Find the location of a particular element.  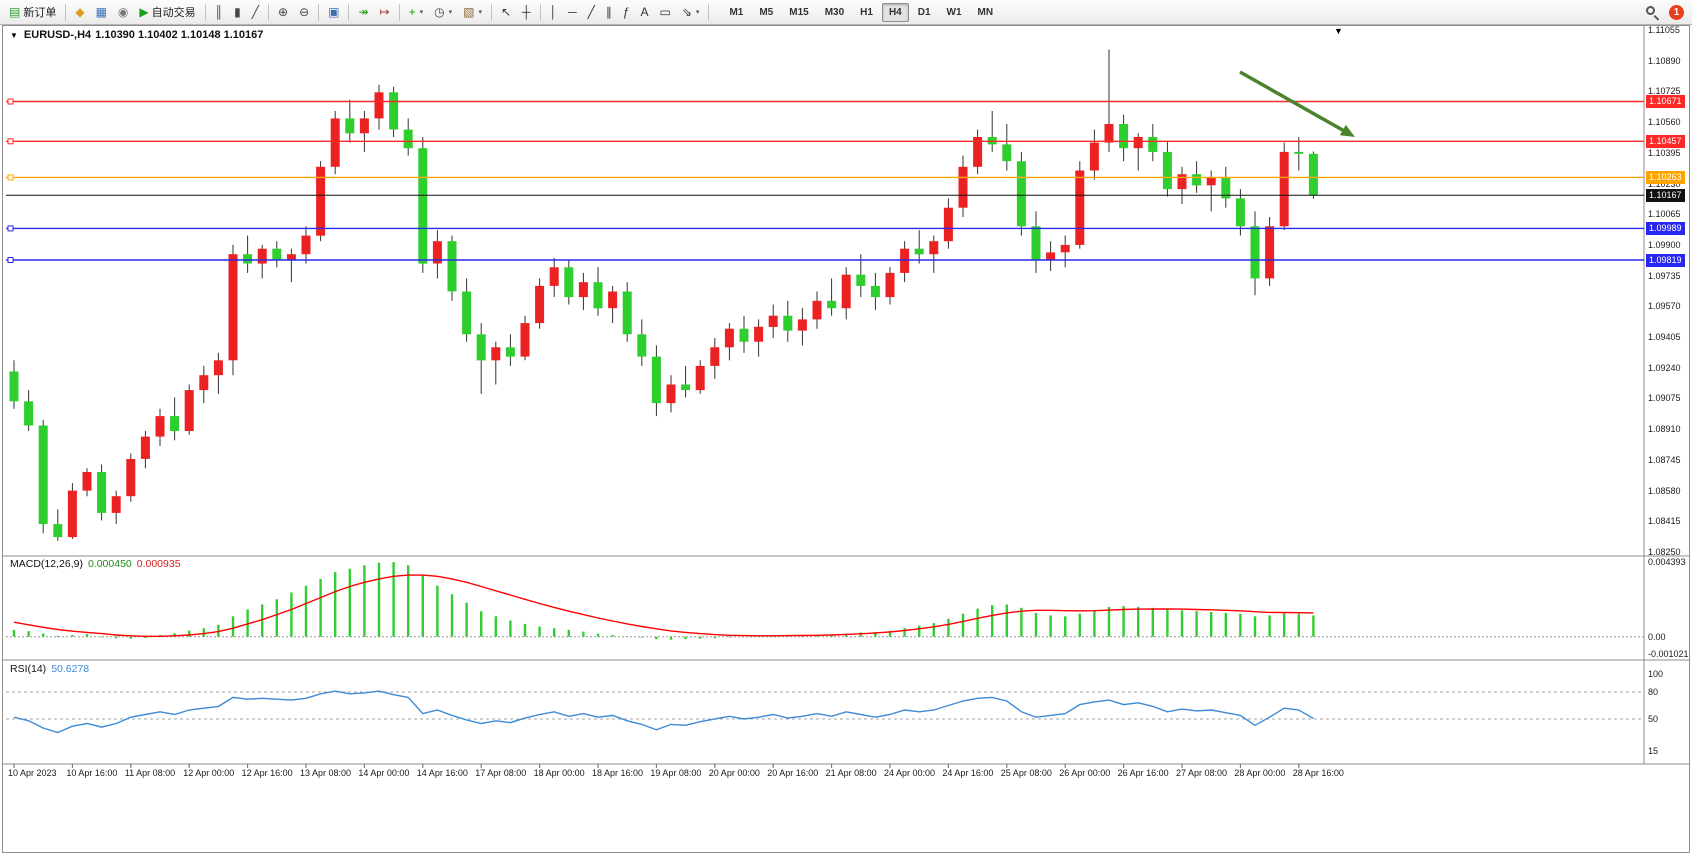

periods-button: ◷ ▾ is located at coordinates (443, 12).